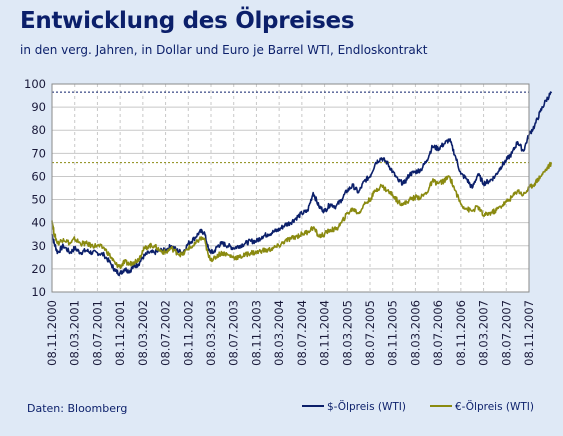  I want to click on x-tick-label: 08.03.2002, so click(143, 333).